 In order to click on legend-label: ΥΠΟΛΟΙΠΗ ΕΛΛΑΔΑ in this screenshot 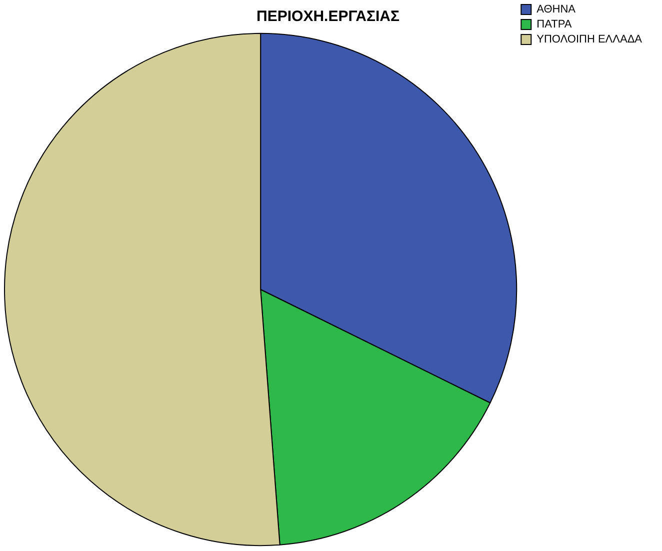, I will do `click(589, 40)`.